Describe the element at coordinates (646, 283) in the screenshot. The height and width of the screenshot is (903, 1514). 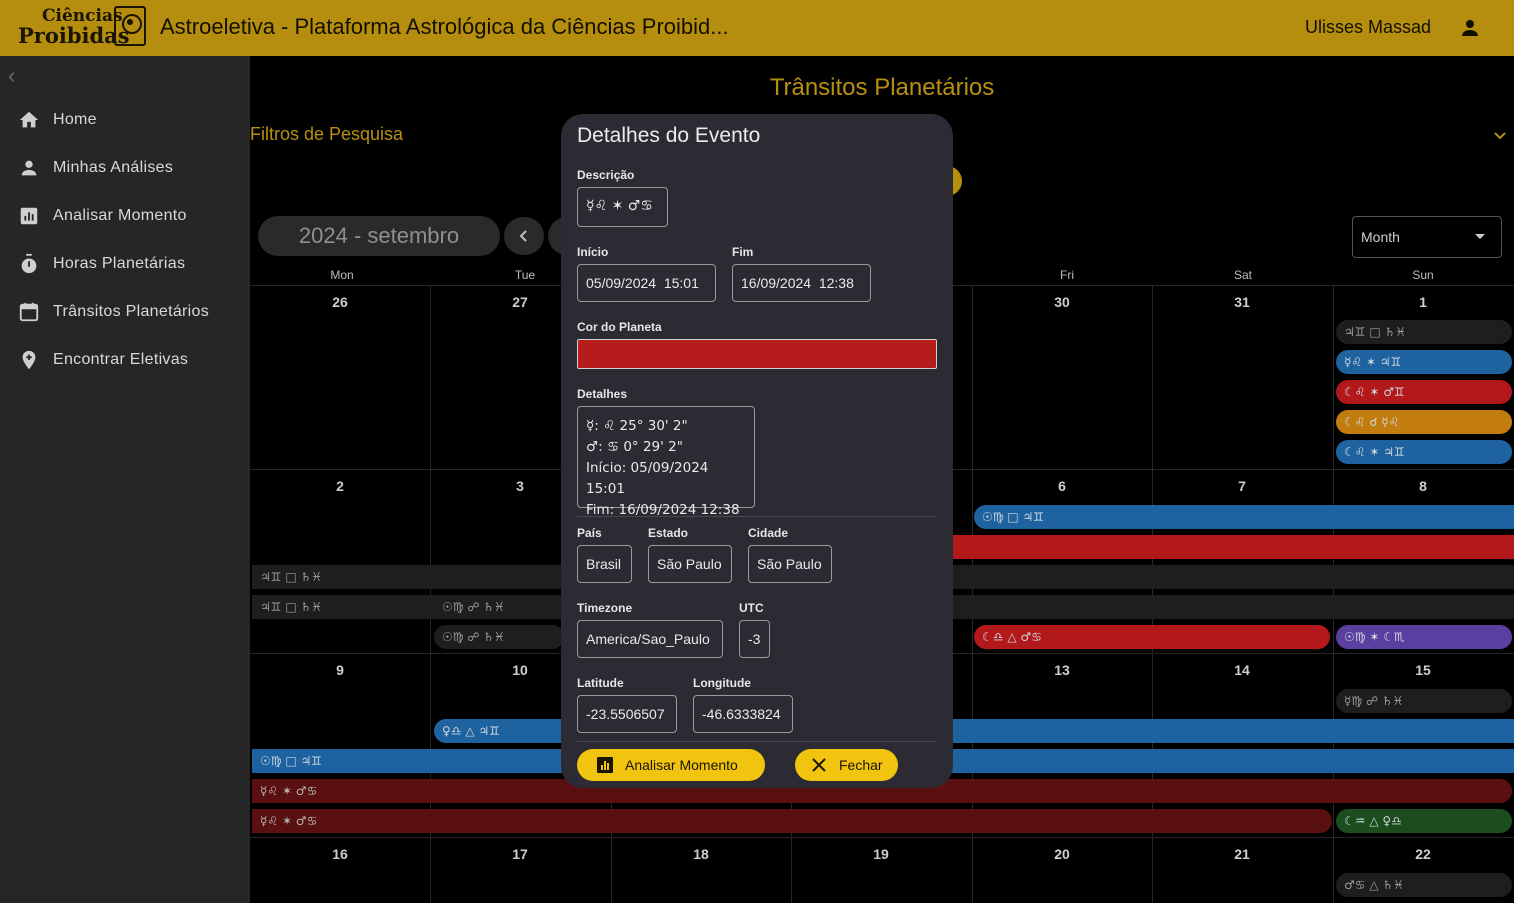
I see `inicio-field: 05/09/2024 15:01` at that location.